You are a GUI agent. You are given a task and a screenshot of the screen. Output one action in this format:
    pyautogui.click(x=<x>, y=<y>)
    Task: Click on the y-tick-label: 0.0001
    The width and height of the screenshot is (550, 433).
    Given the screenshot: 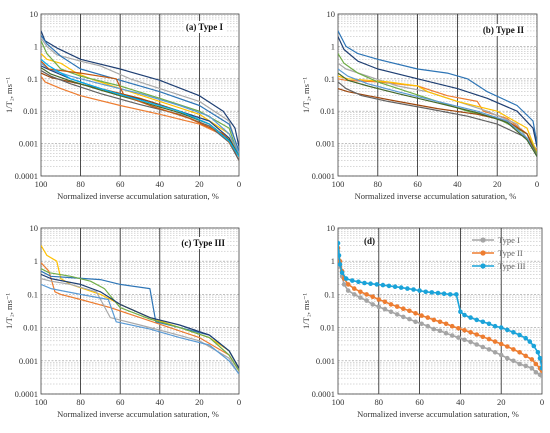 What is the action you would take?
    pyautogui.click(x=323, y=176)
    